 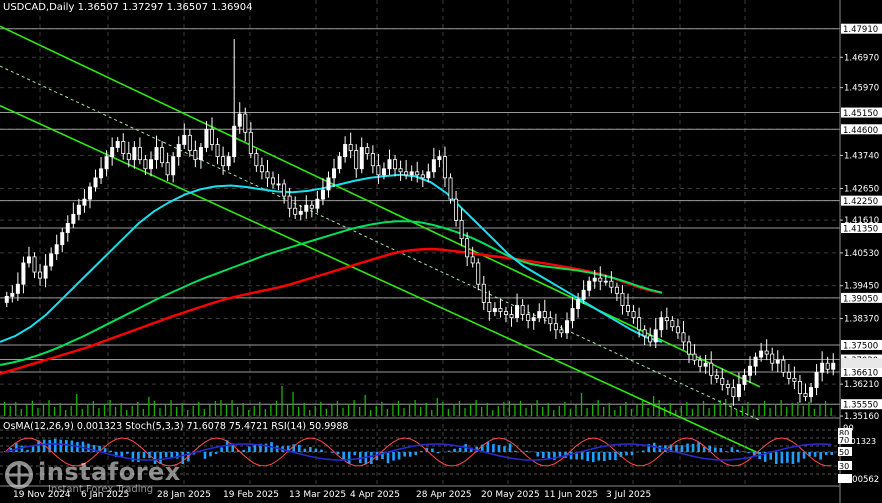 I want to click on logo-tagline: Instant Forex Trading, so click(x=101, y=489).